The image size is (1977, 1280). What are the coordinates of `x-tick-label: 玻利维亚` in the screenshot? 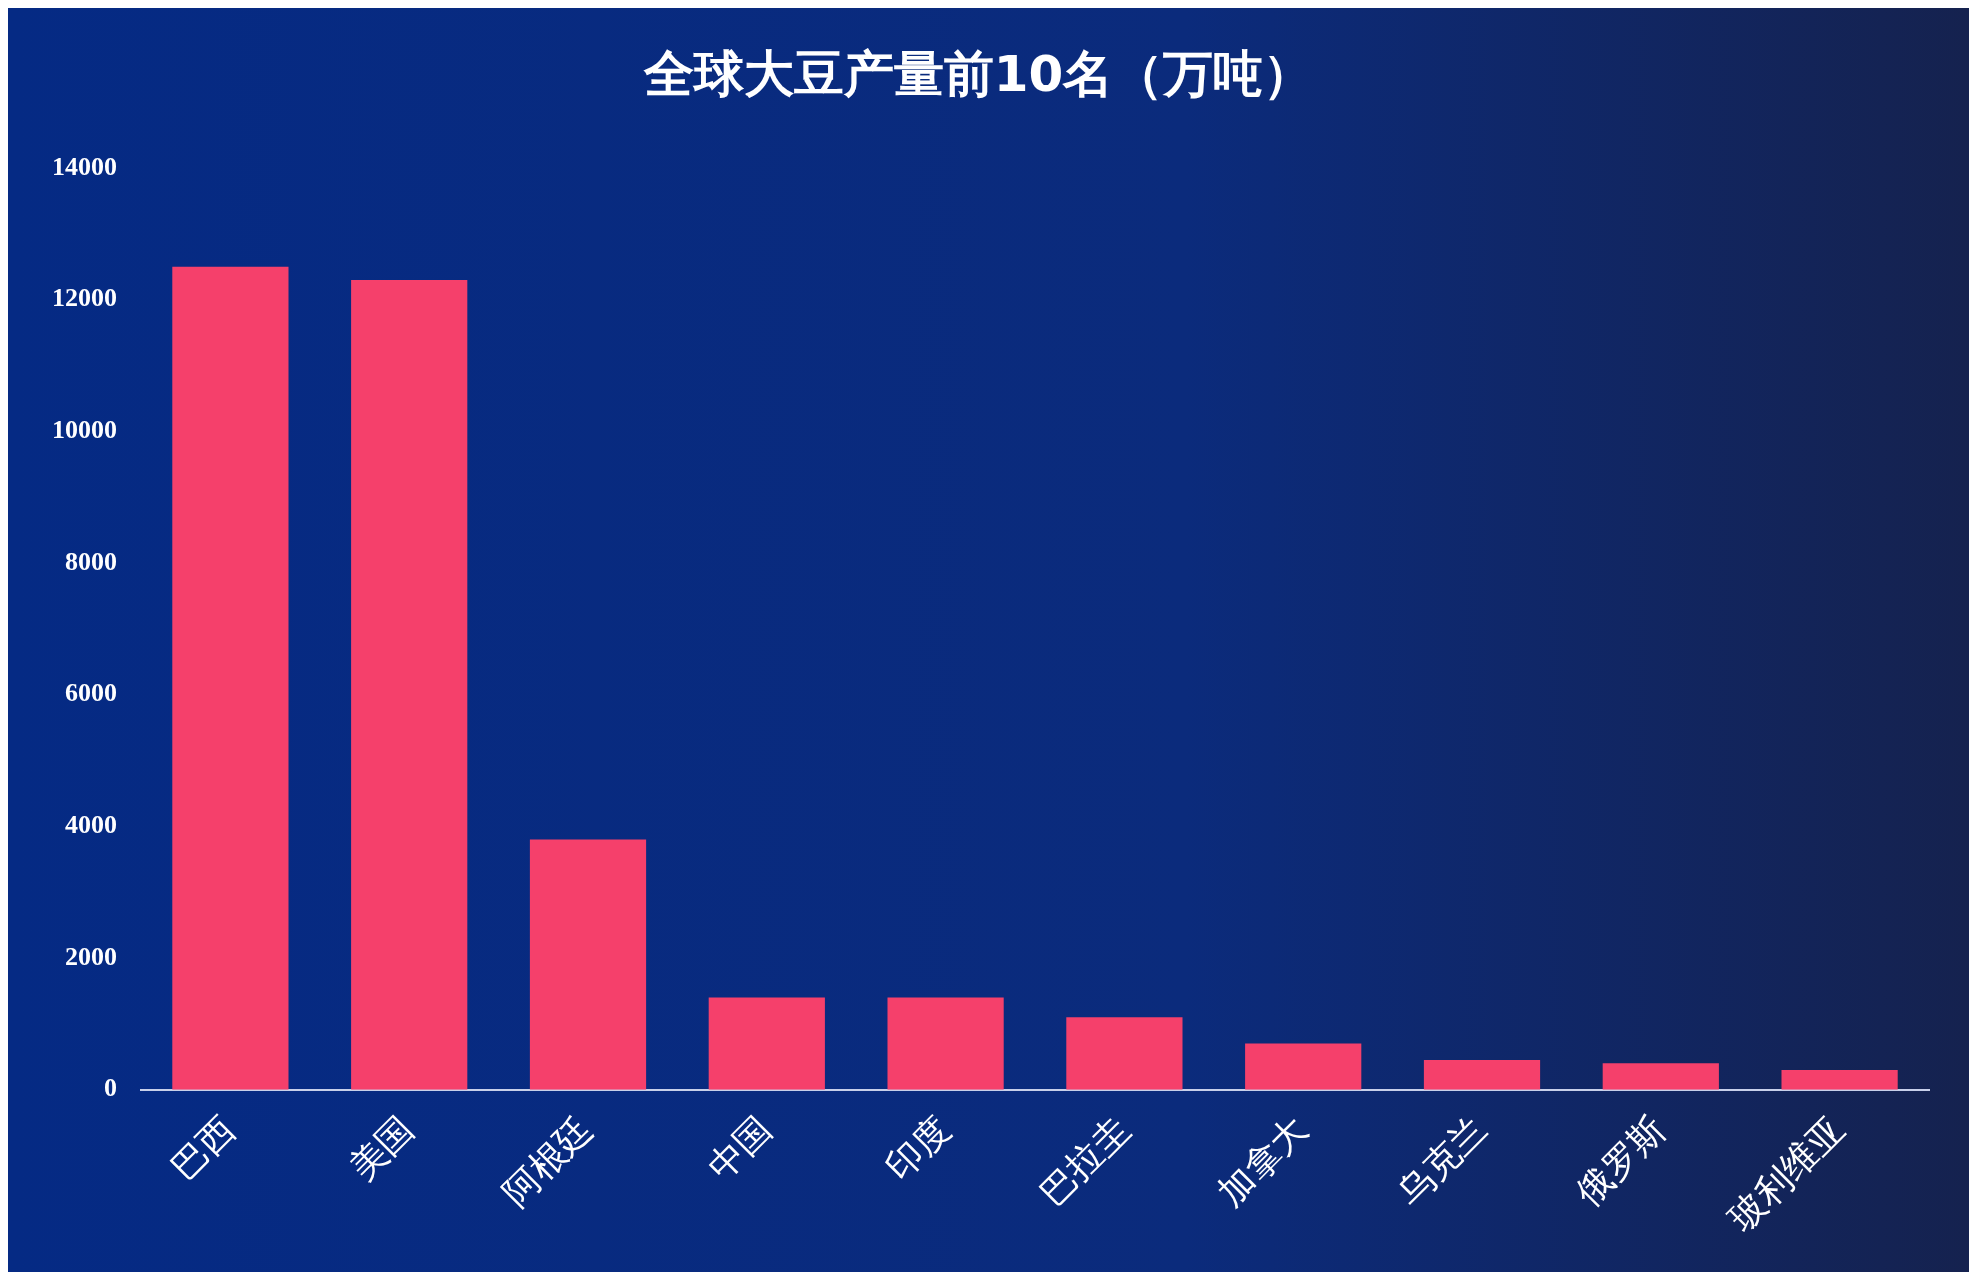 It's located at (1786, 1173).